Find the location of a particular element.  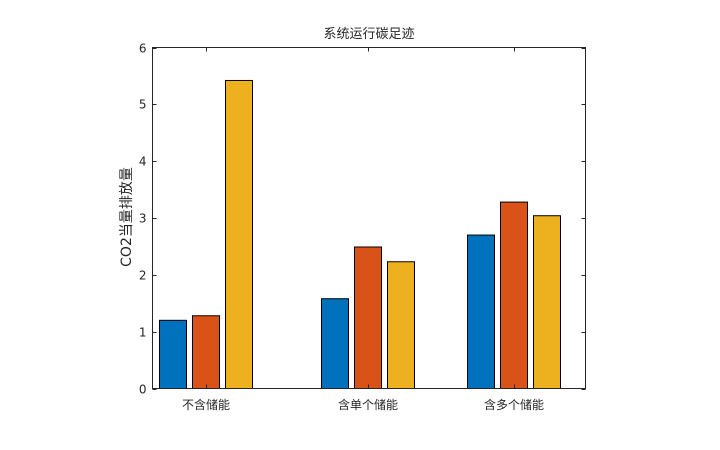

y-tick-label: 4 is located at coordinates (143, 162).